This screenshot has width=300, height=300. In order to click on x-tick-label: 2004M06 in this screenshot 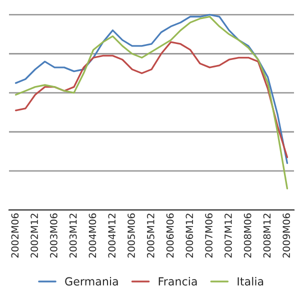, I will do `click(92, 235)`.